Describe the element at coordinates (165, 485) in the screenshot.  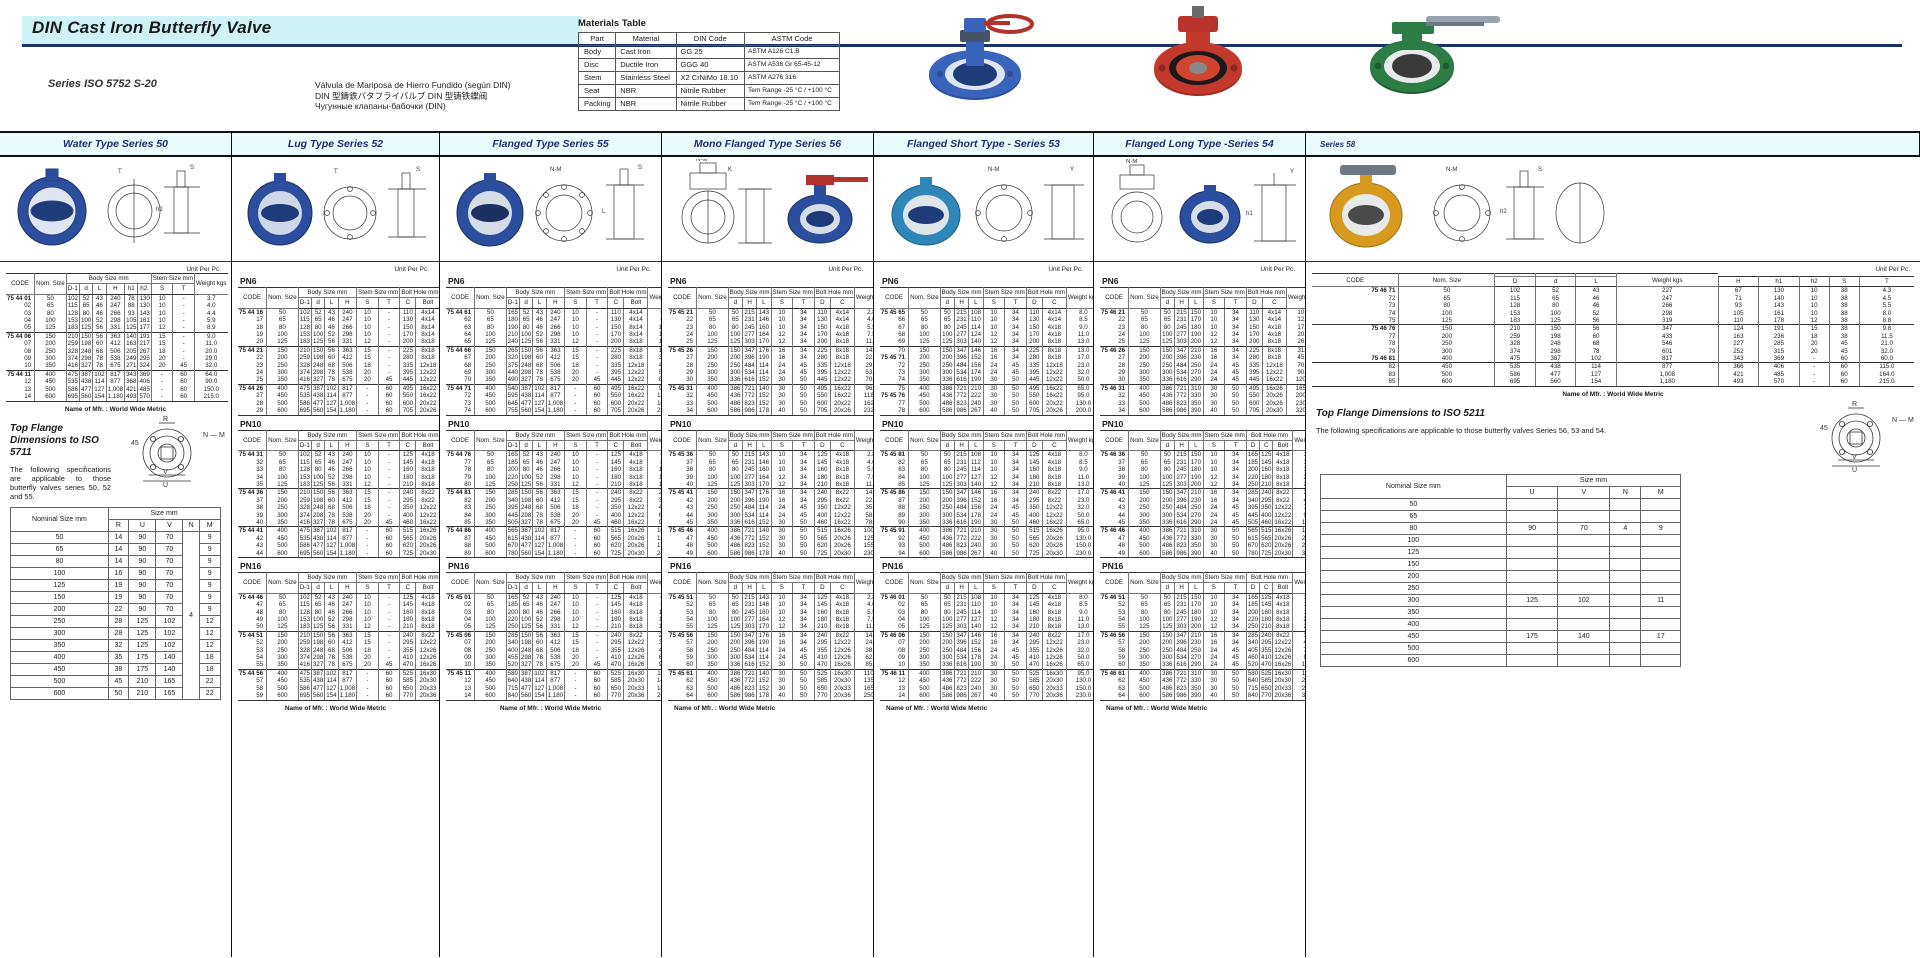
I see `svg-text: U` at that location.